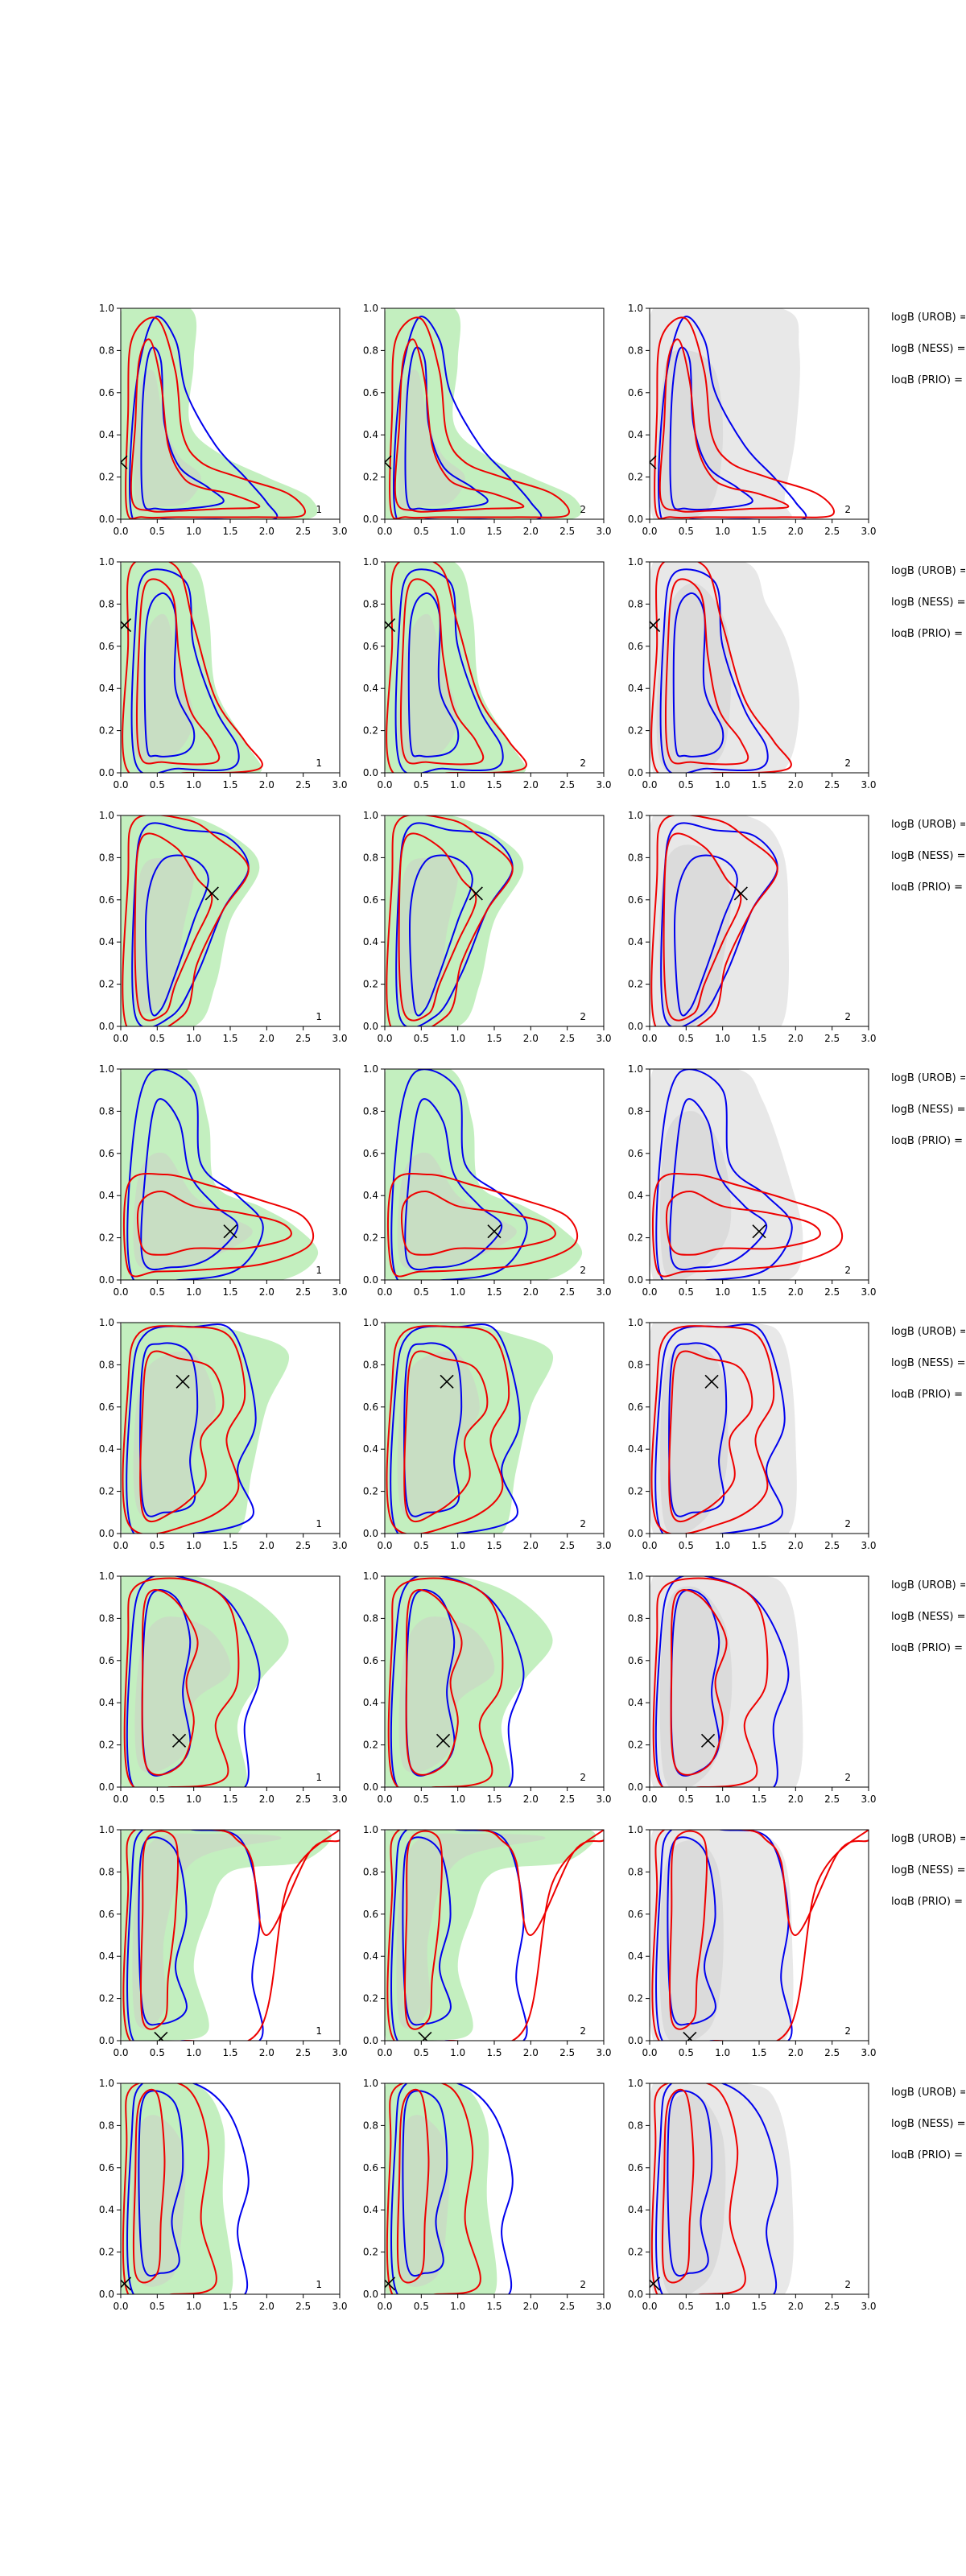  Describe the element at coordinates (694, 1439) in the screenshot. I see `gray-density-inner` at that location.